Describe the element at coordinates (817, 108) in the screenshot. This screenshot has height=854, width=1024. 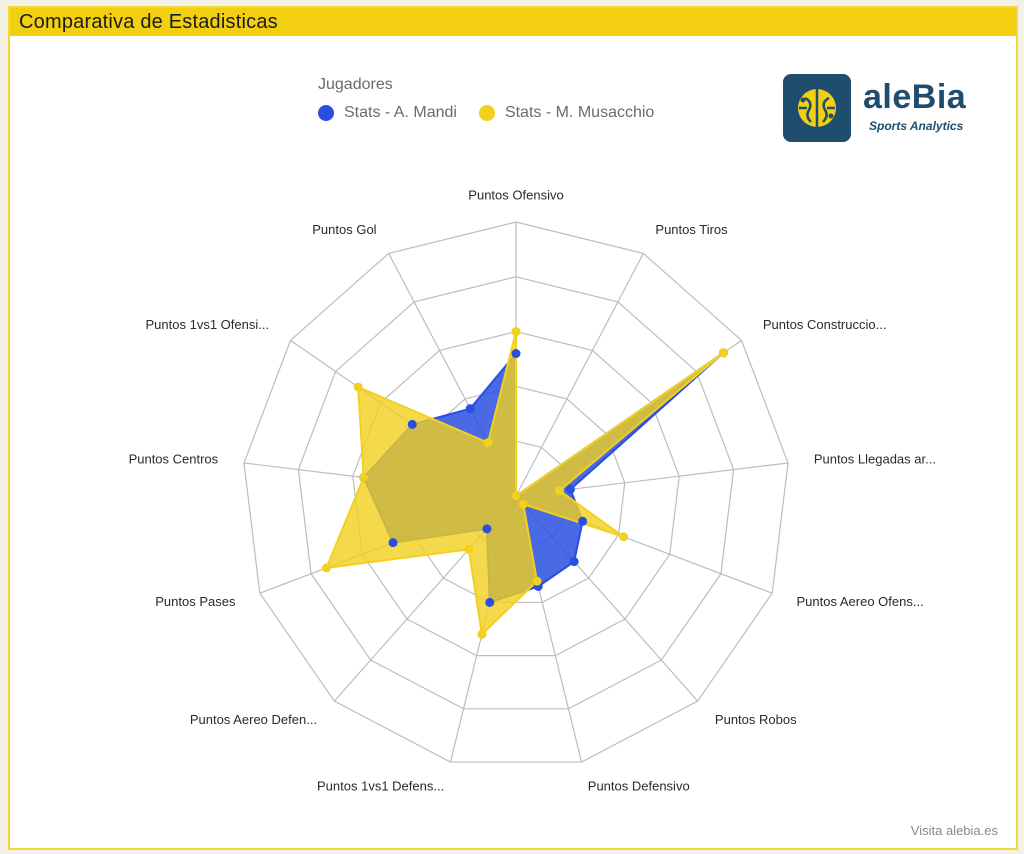
I see `brain-icon` at that location.